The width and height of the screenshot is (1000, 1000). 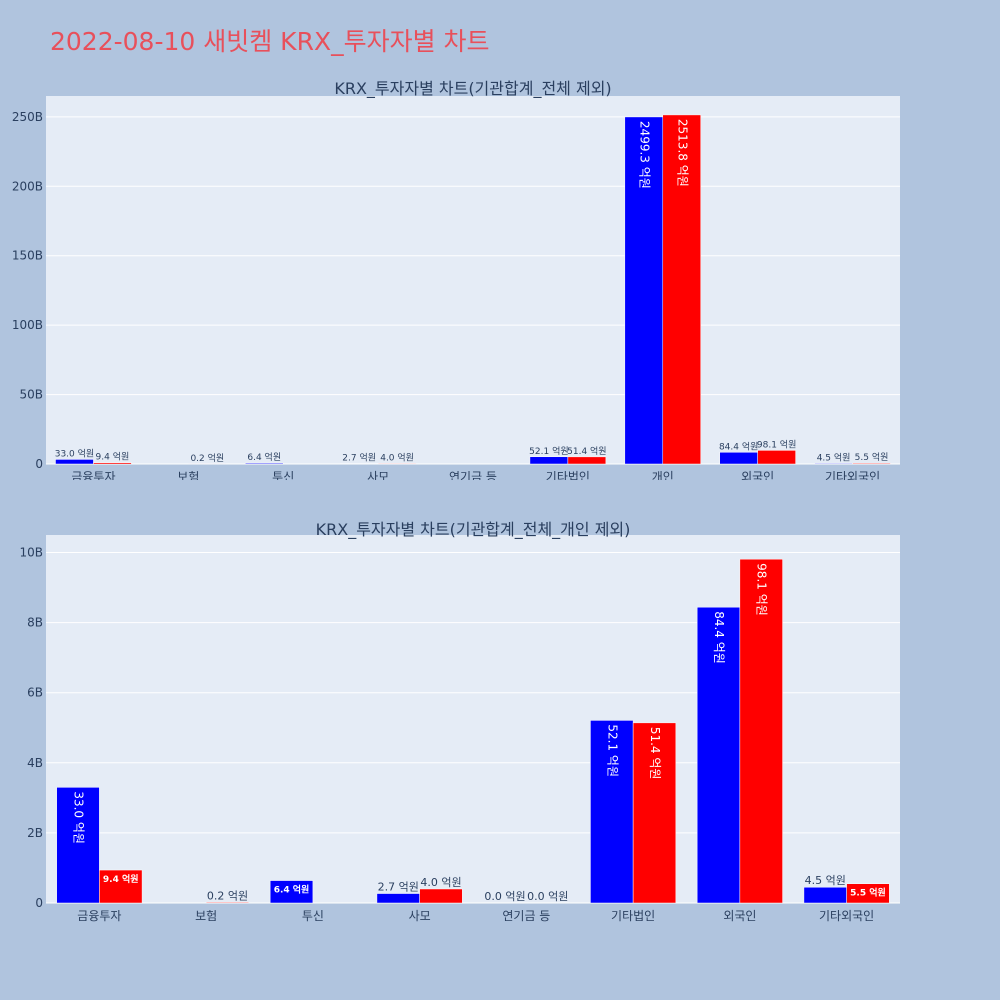 What do you see at coordinates (35, 623) in the screenshot?
I see `y-tick-label: 8B` at bounding box center [35, 623].